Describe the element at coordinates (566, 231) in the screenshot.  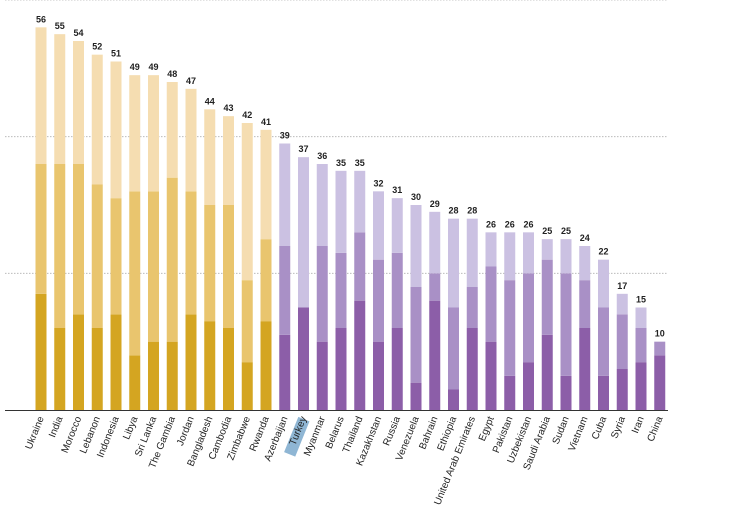
I see `bar-total-label: 25` at that location.